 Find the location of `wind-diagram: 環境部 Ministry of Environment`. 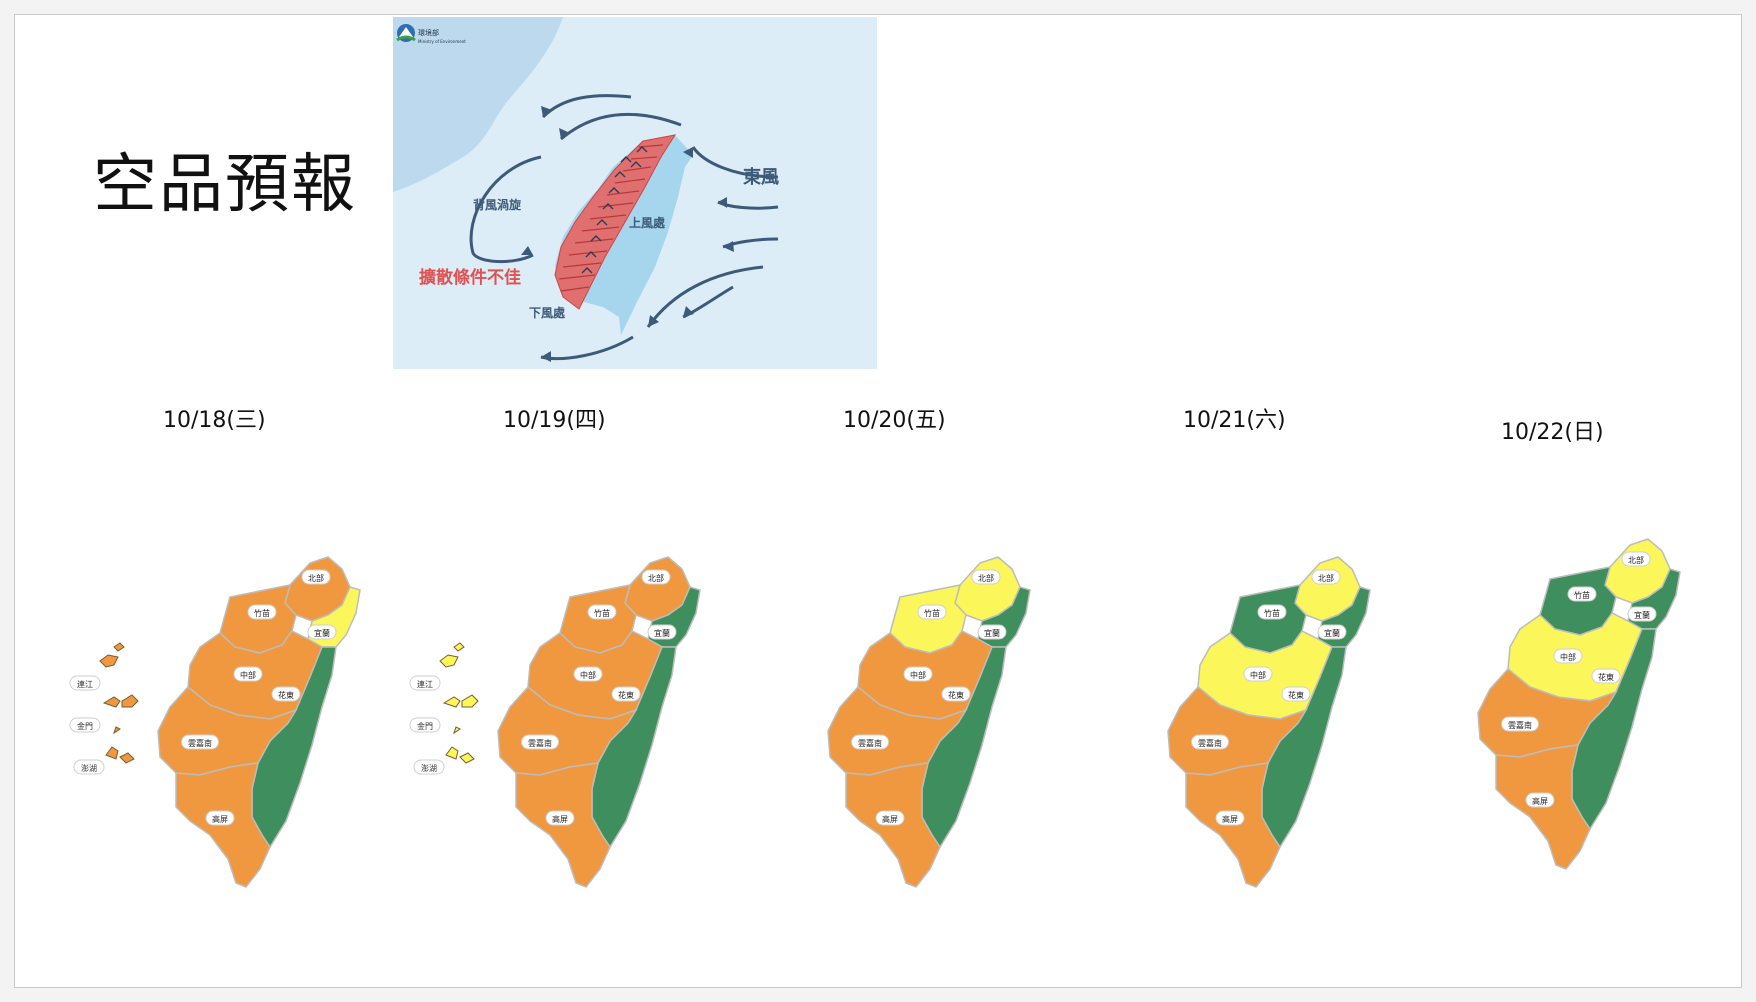

wind-diagram: 環境部 Ministry of Environment is located at coordinates (635, 193).